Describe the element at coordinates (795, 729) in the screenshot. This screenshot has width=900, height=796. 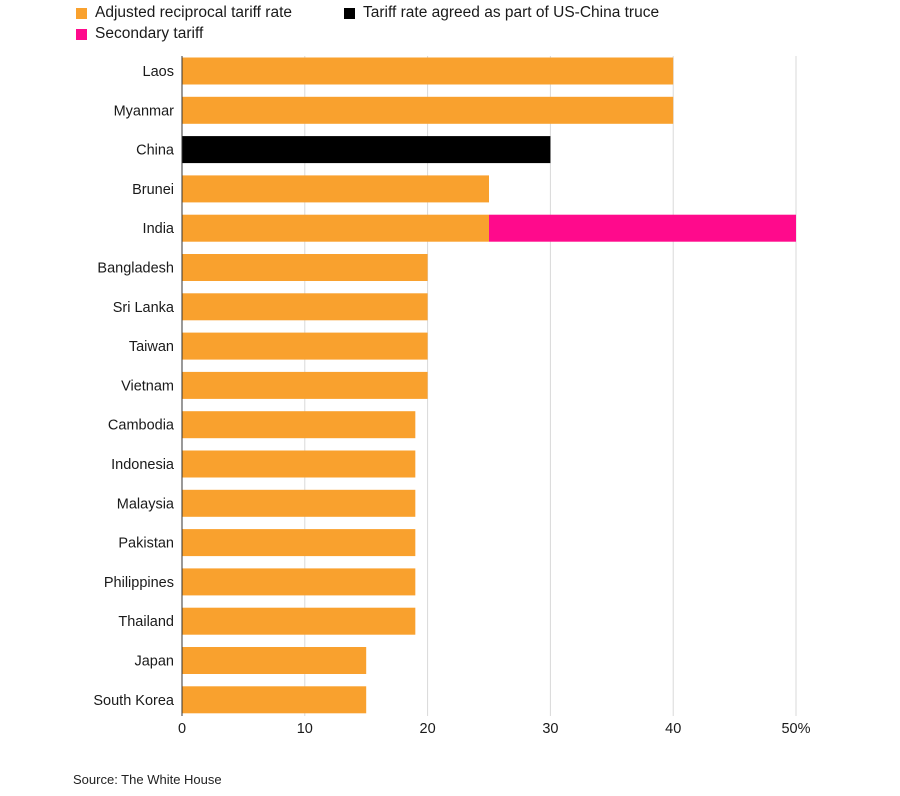
I see `x-tick-label-50: 50%` at that location.